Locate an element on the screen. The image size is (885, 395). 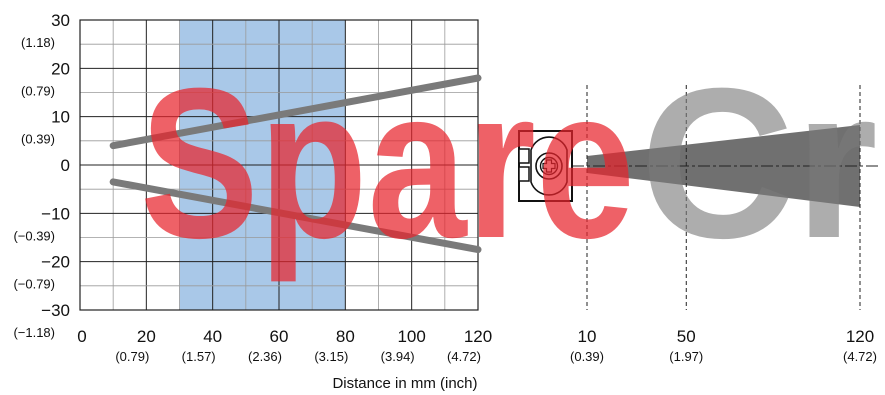
x-tick-label: 100 is located at coordinates (411, 336).